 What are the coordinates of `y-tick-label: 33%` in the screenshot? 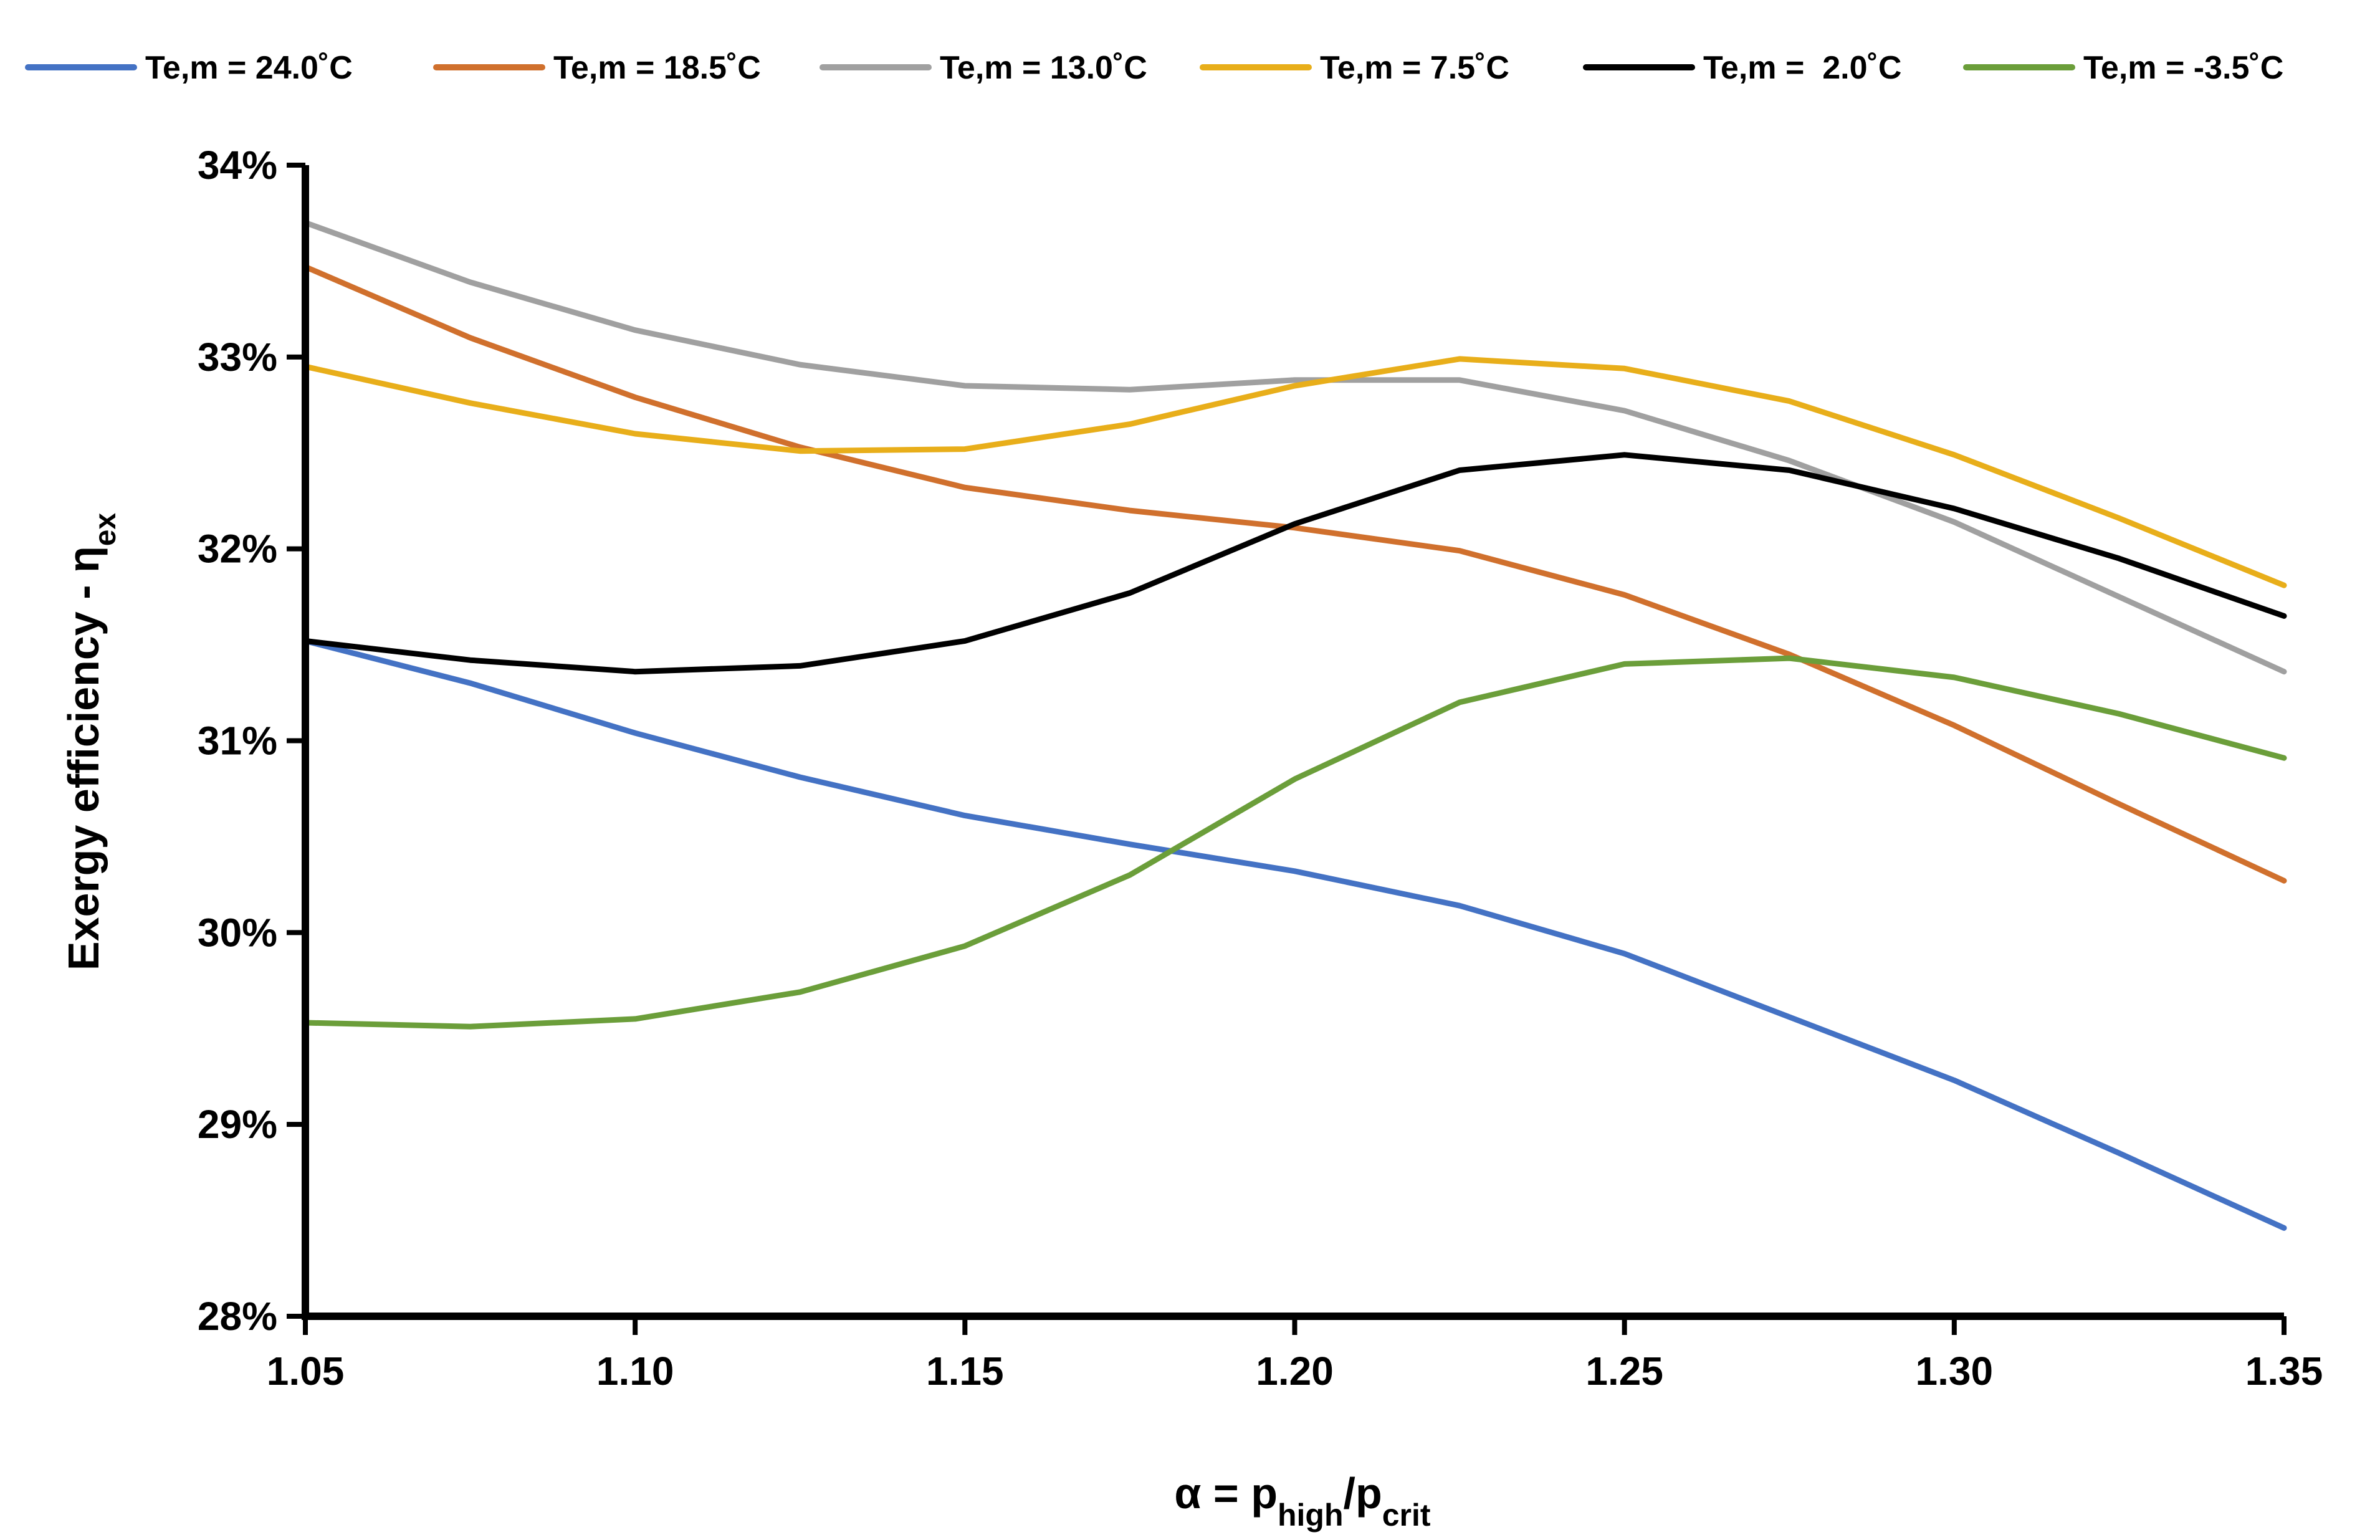 It's located at (237, 357).